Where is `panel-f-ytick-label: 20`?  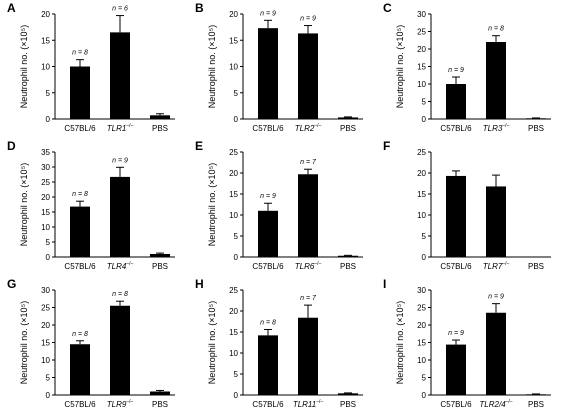 panel-f-ytick-label: 20 is located at coordinates (421, 173).